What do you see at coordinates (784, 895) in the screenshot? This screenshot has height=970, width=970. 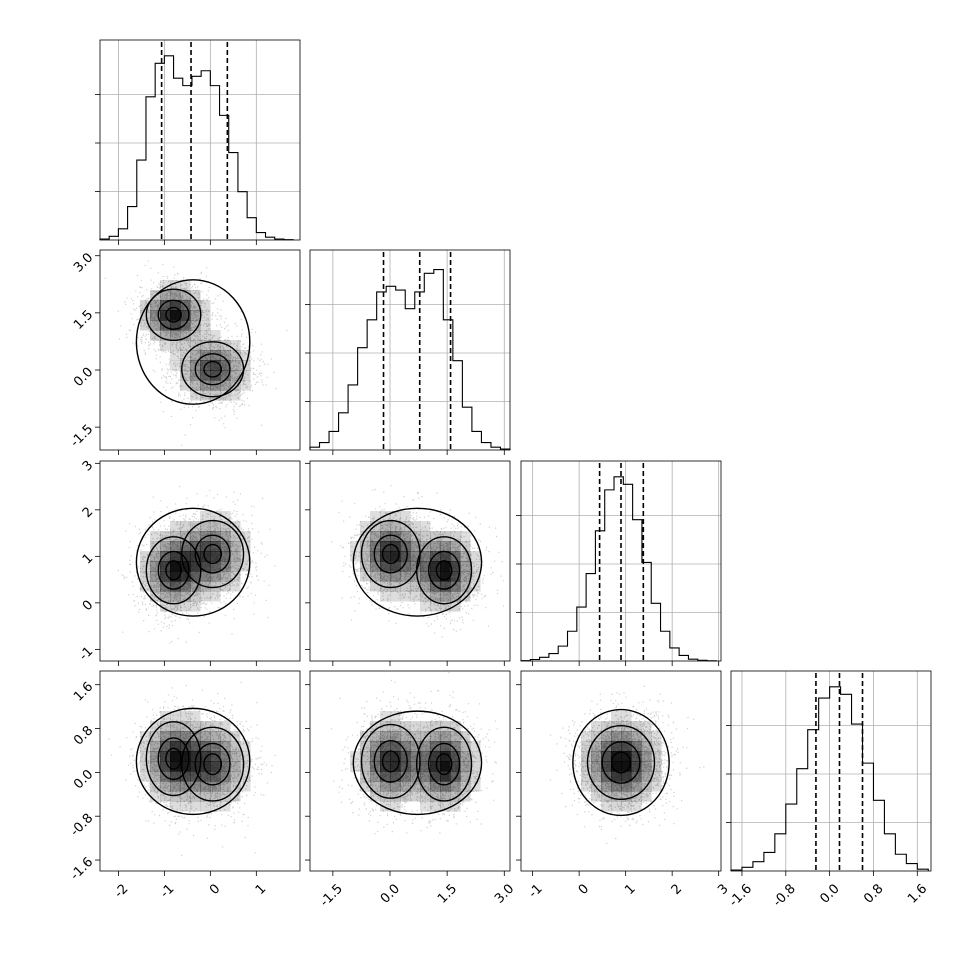 I see `x-tick-label: -0.8` at bounding box center [784, 895].